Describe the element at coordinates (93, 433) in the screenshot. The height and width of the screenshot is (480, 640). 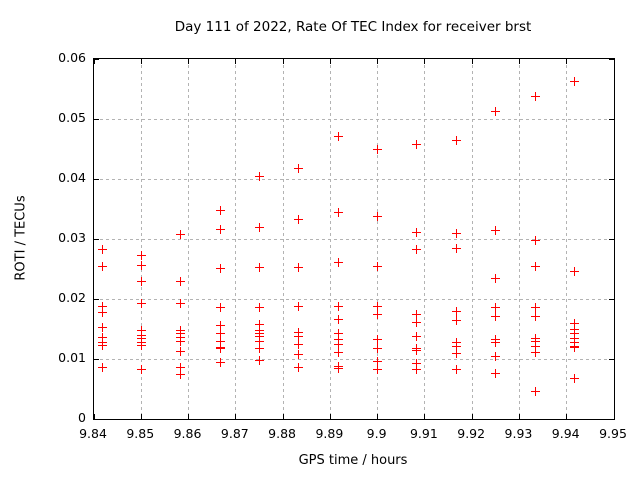
I see `x-tick-label: 9.84` at that location.